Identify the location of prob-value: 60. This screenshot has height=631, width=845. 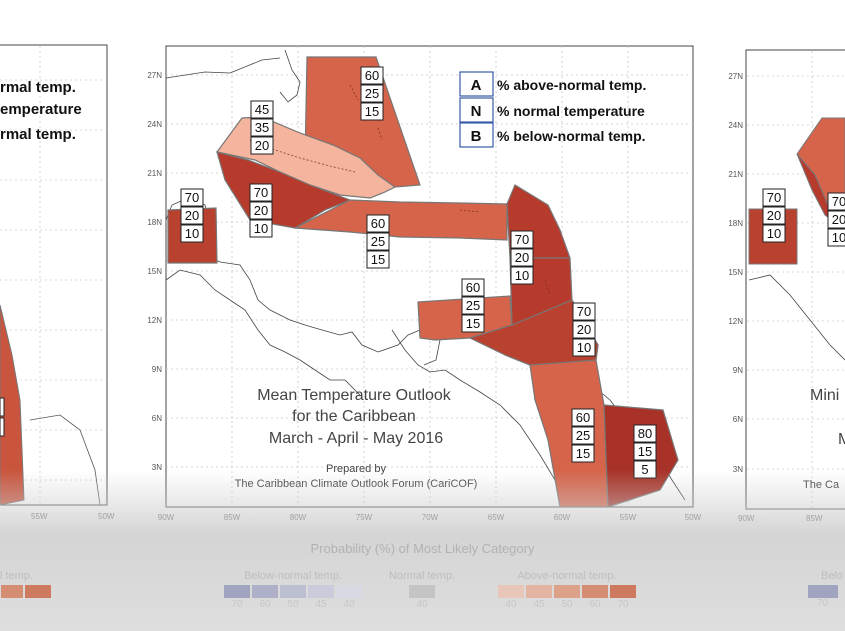
(583, 417).